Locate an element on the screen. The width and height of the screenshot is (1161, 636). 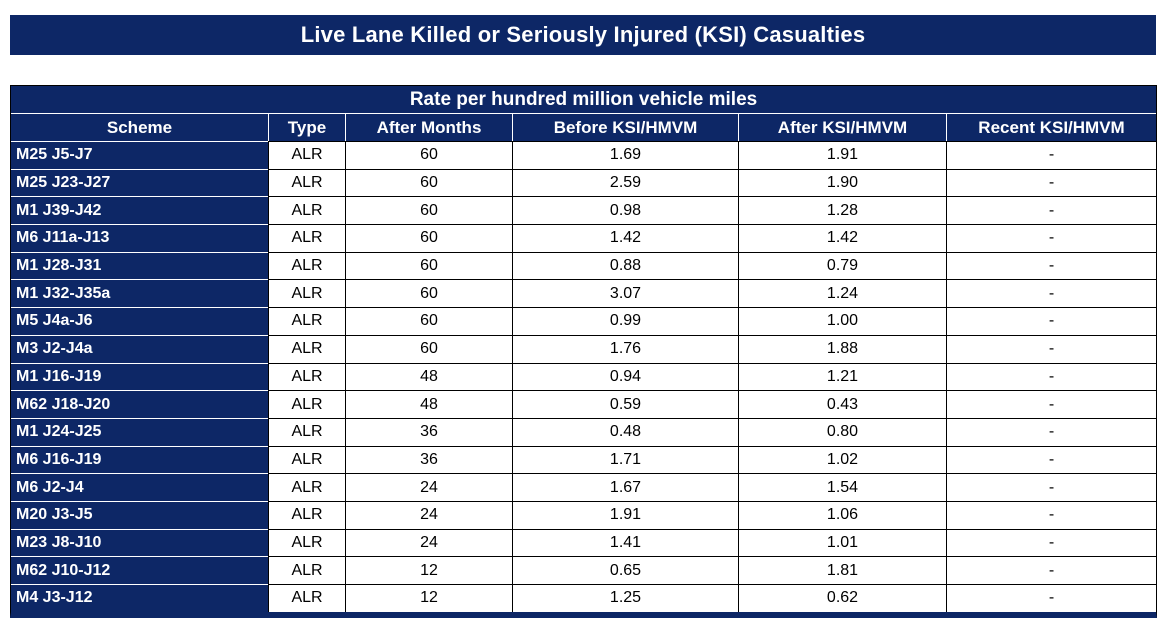
before-ksi-cell: 1.69 is located at coordinates (625, 155).